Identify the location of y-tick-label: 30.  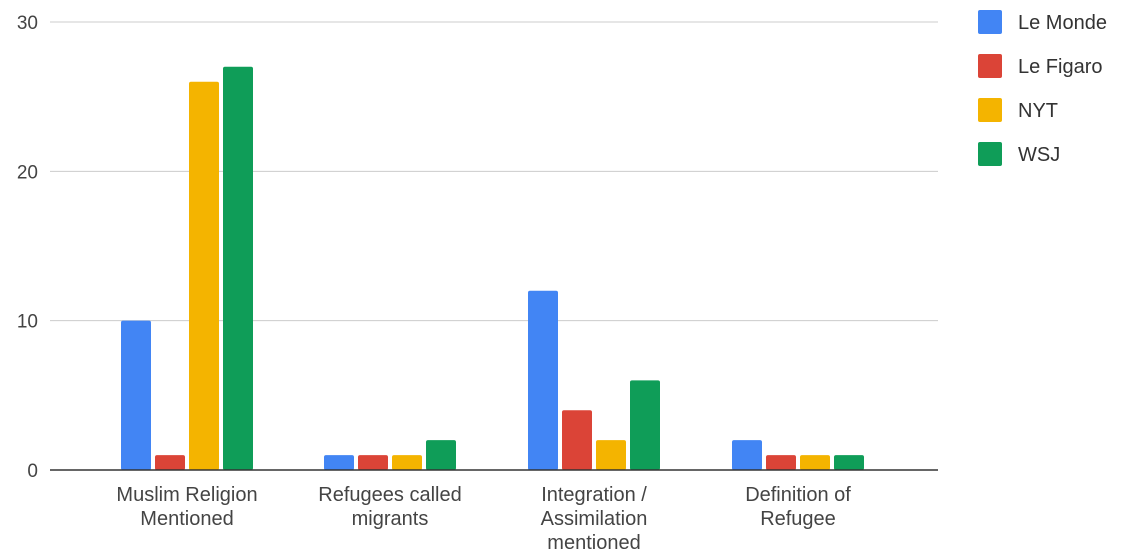
(27, 23).